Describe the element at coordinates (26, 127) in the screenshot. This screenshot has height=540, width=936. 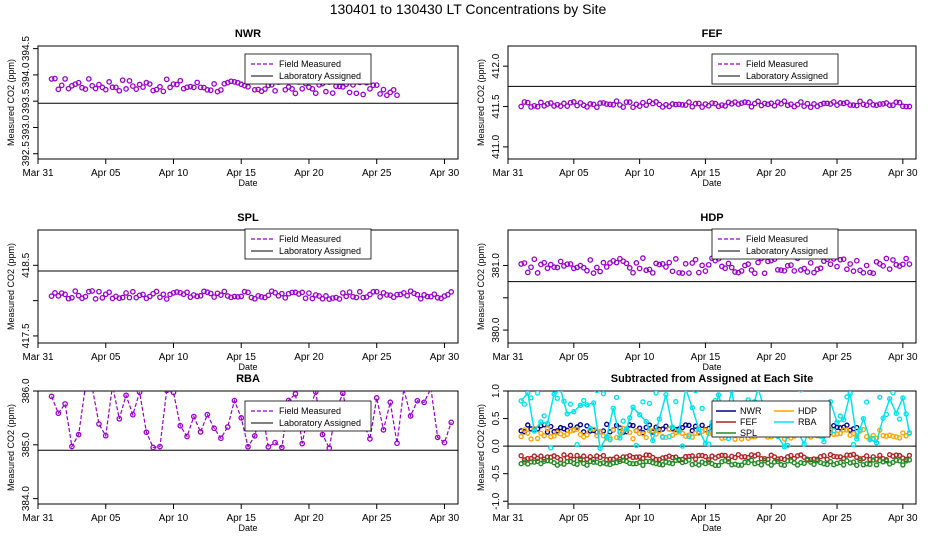
I see `y-tick-label: 393.0` at that location.